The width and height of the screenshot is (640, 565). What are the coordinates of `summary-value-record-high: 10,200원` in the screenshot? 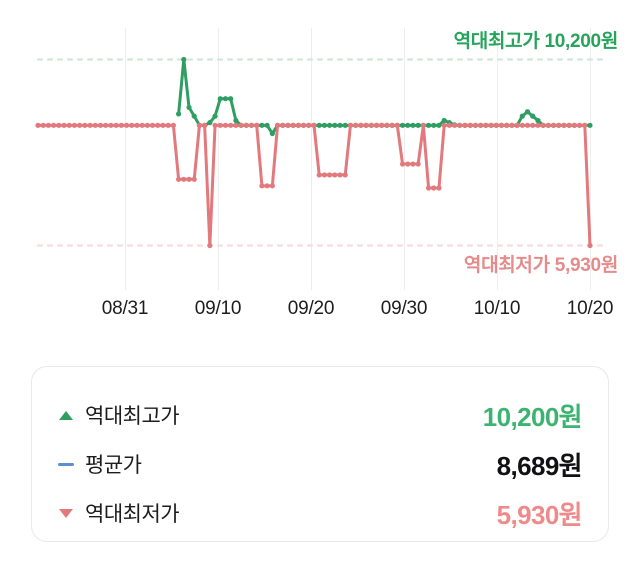 It's located at (532, 416).